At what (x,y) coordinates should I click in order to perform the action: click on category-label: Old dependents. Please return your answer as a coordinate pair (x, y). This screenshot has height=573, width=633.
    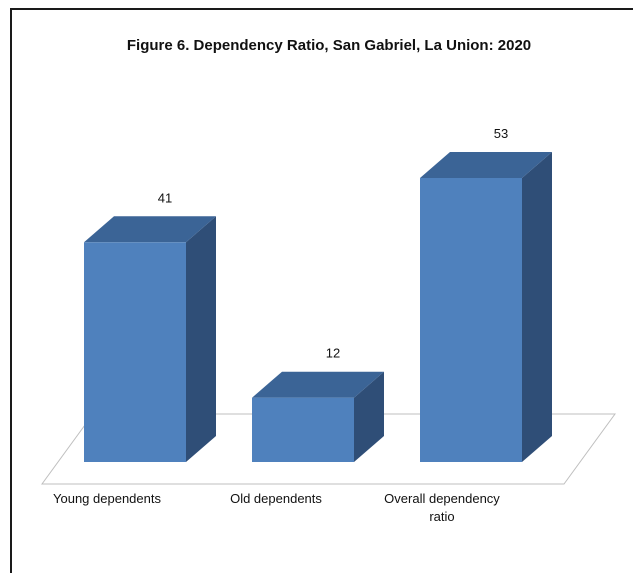
    Looking at the image, I should click on (276, 498).